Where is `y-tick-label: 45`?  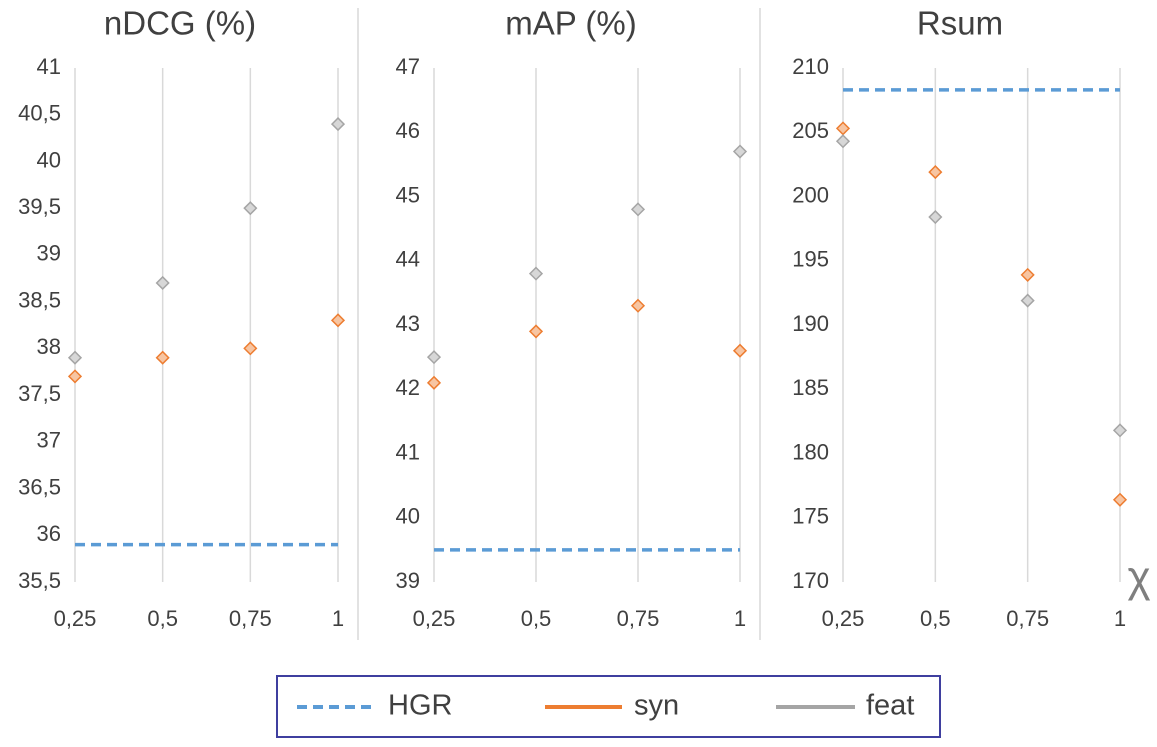 y-tick-label: 45 is located at coordinates (408, 194).